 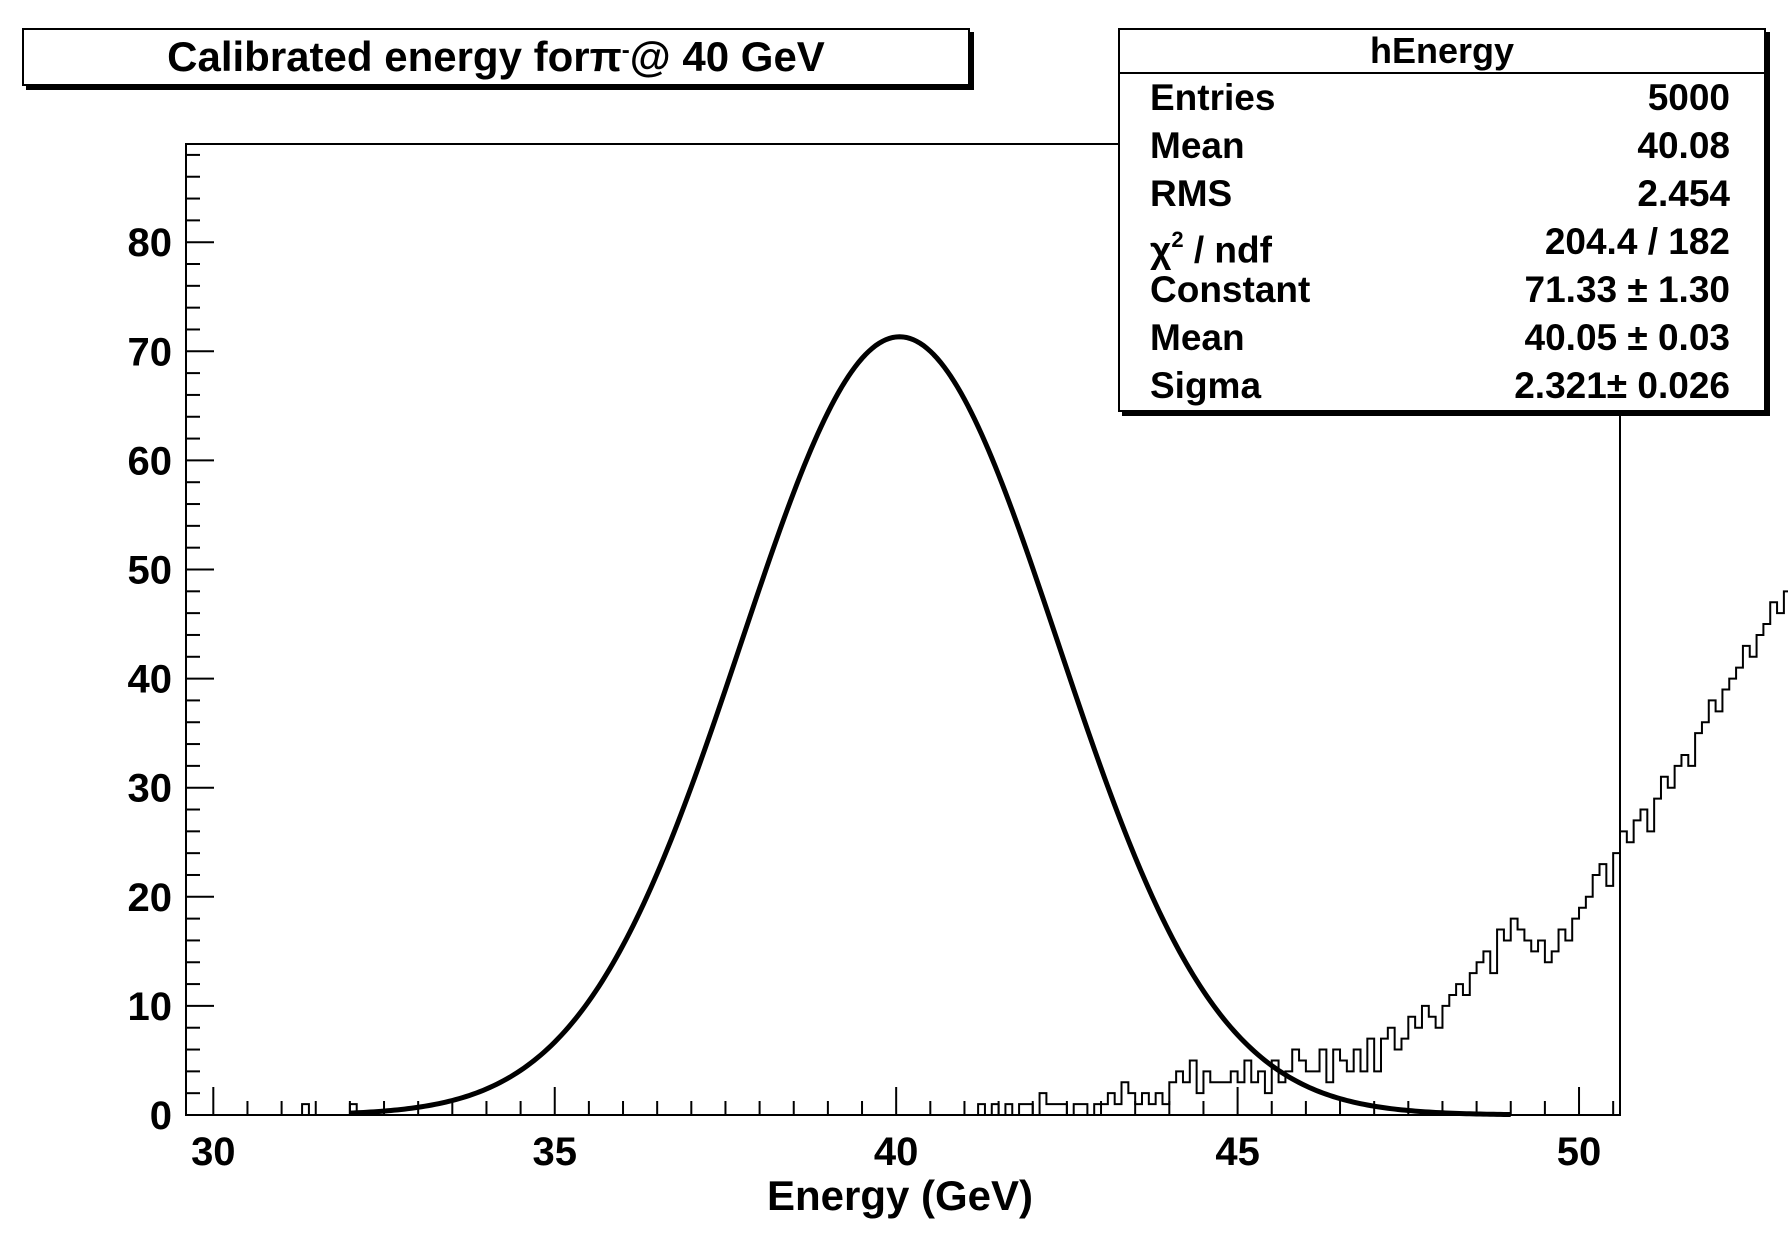 What do you see at coordinates (1637, 241) in the screenshot?
I see `stats-value: 204.4 / 182` at bounding box center [1637, 241].